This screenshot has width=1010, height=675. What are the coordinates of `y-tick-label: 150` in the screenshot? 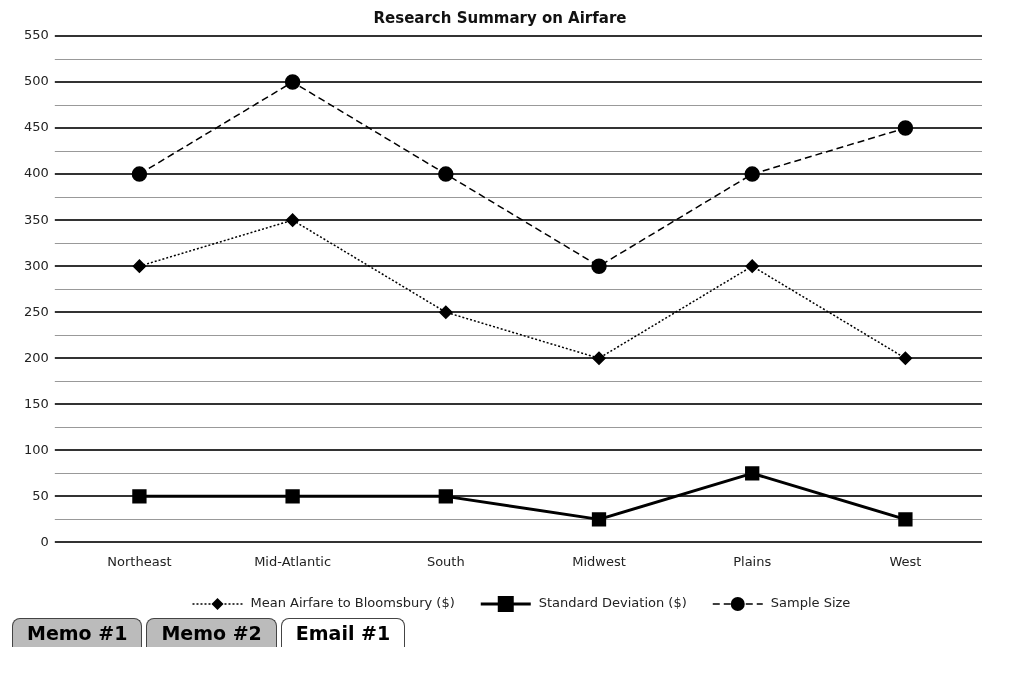 It's located at (36, 403).